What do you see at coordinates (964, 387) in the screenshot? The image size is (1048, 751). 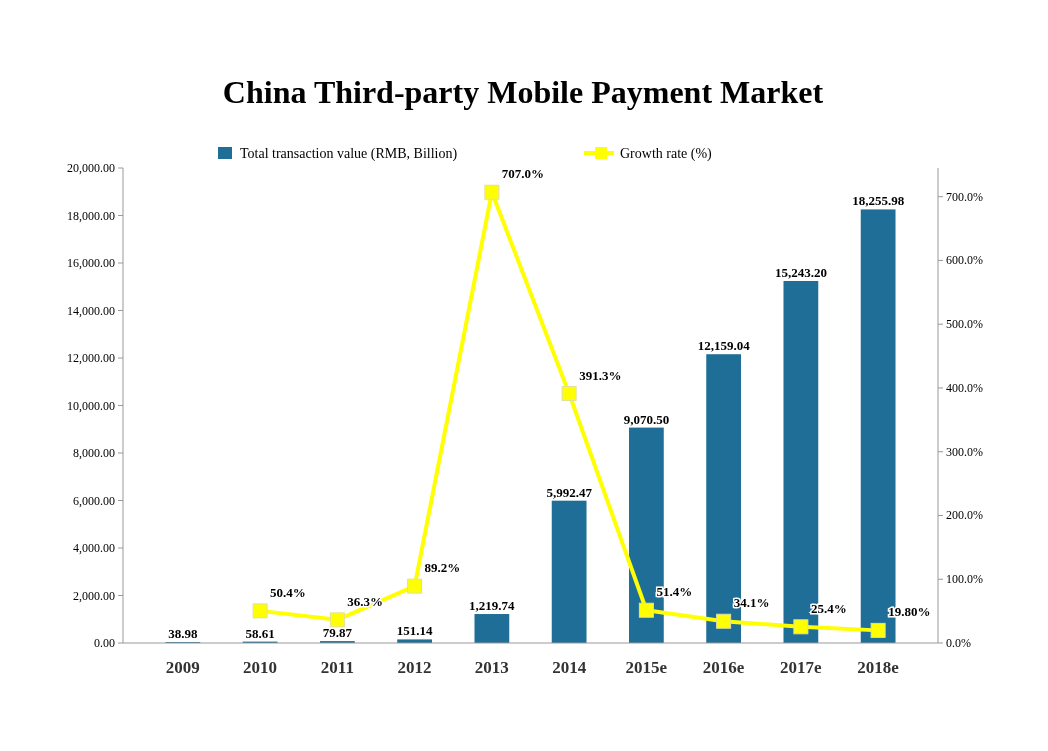 I see `y2-tick-label: 400.0%` at bounding box center [964, 387].